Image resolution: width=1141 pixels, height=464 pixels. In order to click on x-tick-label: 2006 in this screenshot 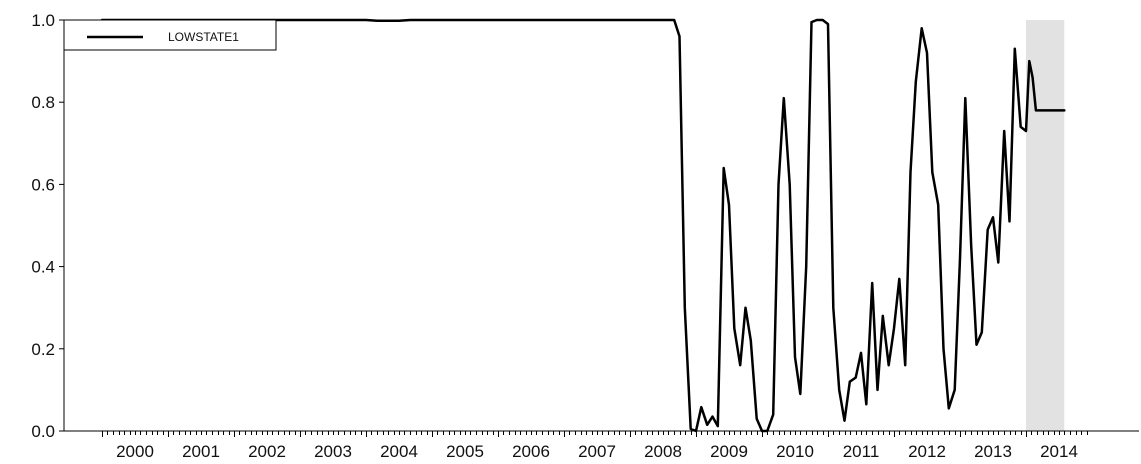, I will do `click(531, 451)`.